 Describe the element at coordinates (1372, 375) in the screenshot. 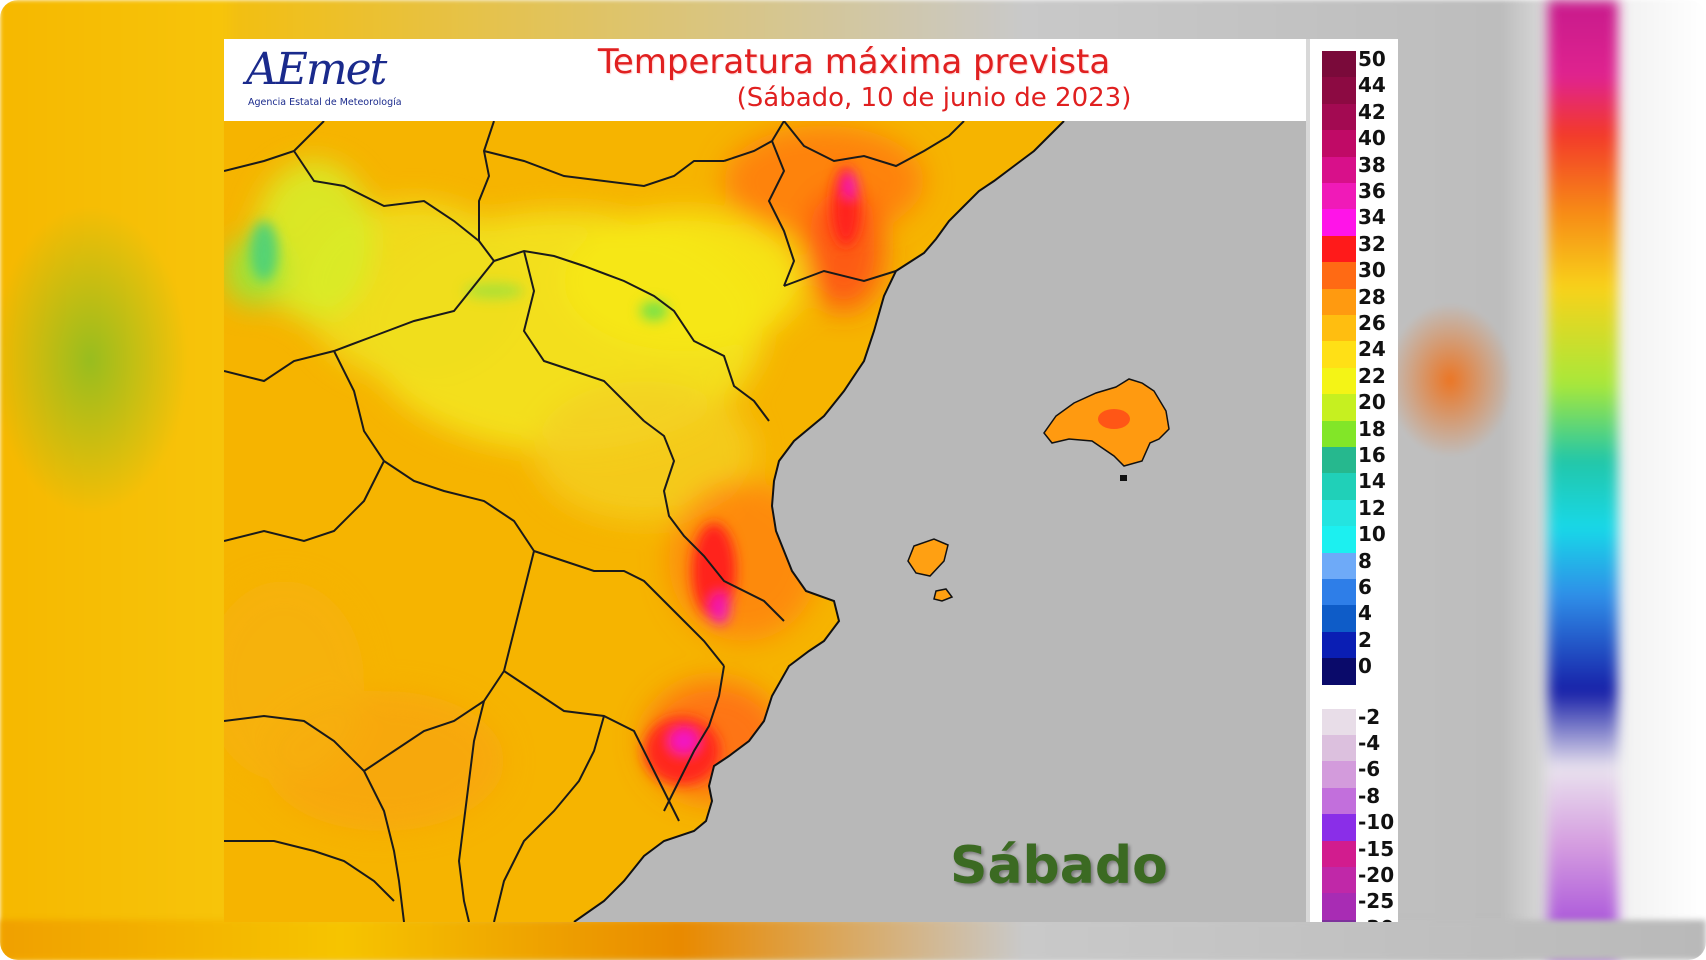

I see `legend-label: 22` at that location.